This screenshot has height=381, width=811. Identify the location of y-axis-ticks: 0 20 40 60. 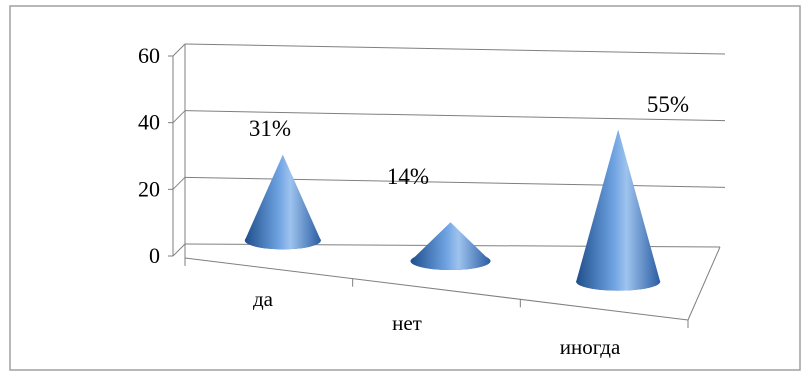
(155, 155).